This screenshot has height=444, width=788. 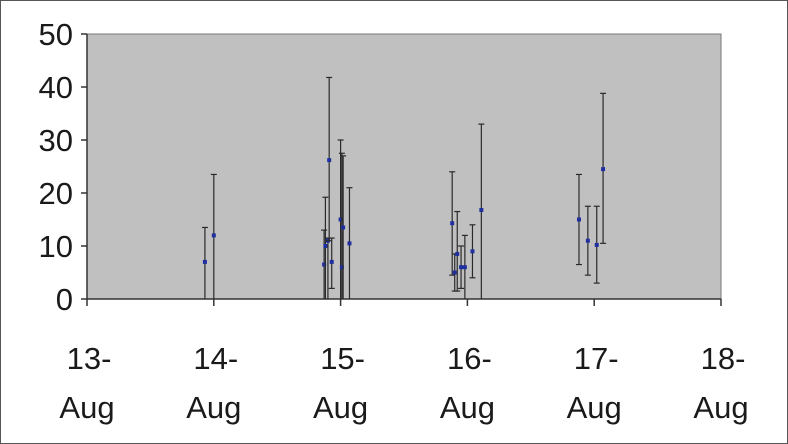 I want to click on y-tick-label: 20, so click(x=56, y=193).